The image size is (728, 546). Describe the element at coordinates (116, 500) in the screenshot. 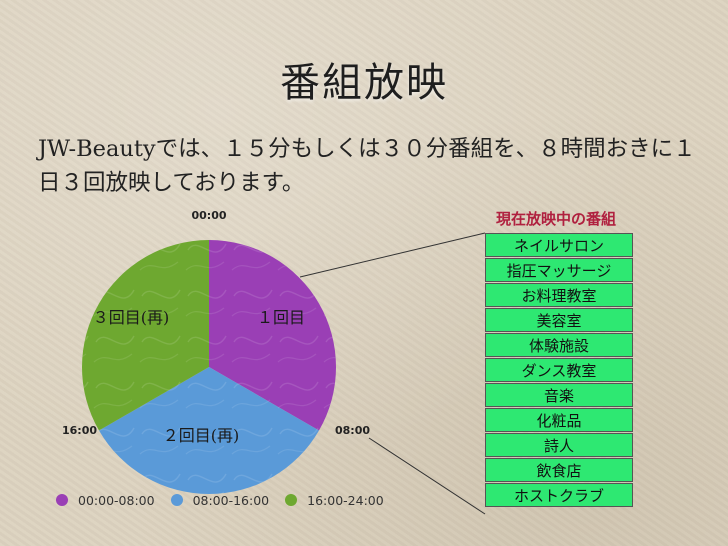

I see `legend-label: 00:00-08:00` at that location.